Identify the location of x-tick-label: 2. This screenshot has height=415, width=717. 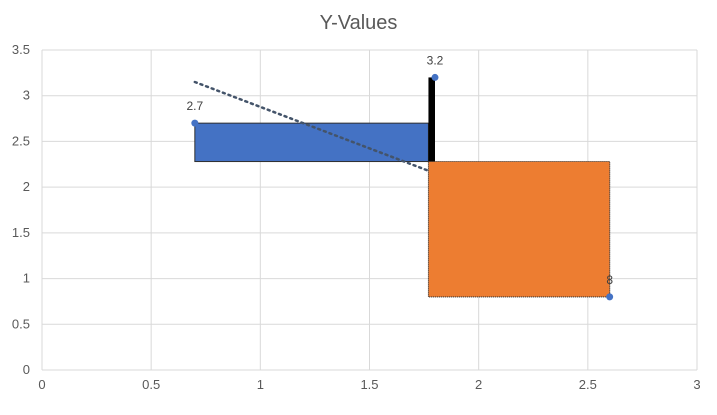
(478, 384).